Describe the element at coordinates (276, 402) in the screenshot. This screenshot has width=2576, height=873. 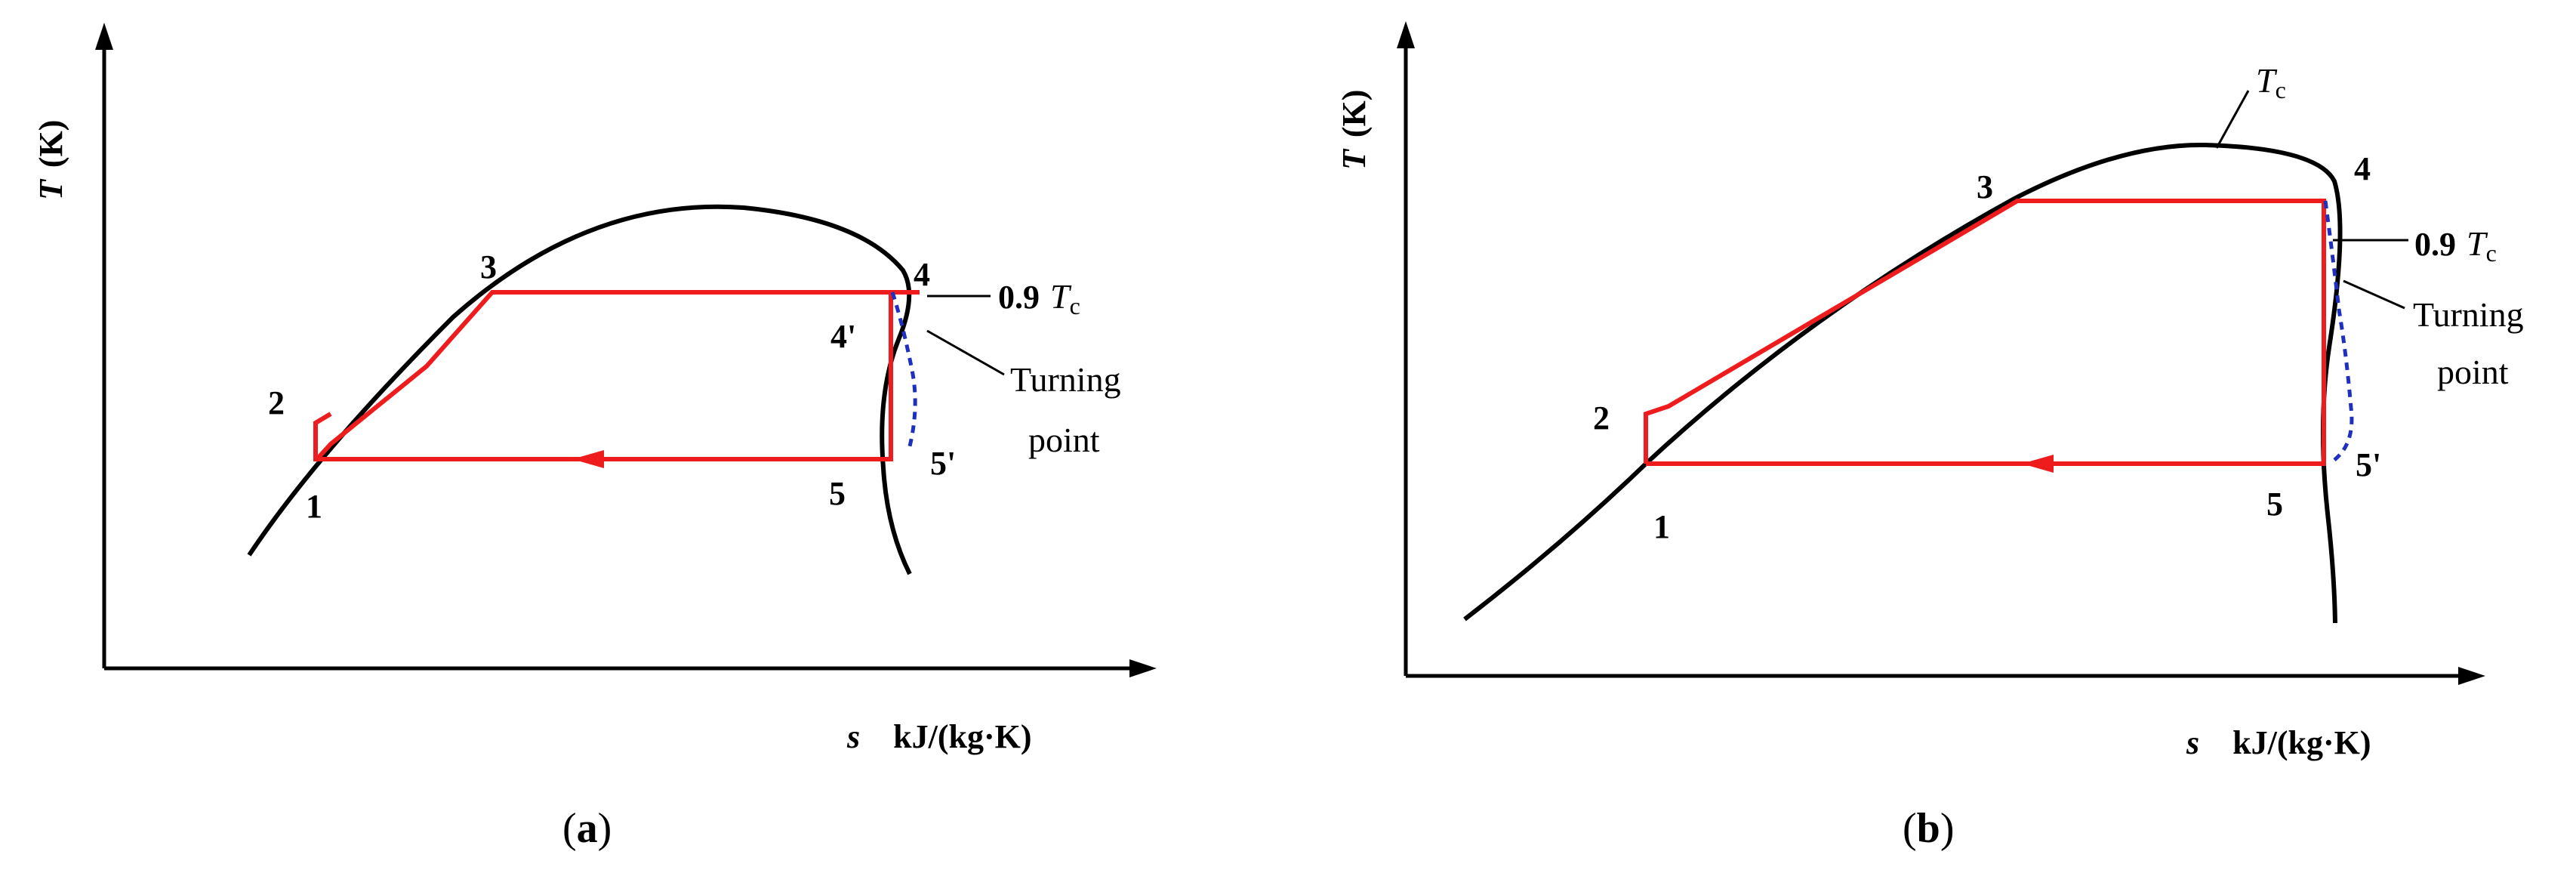
I see `point-2-a: 2` at that location.